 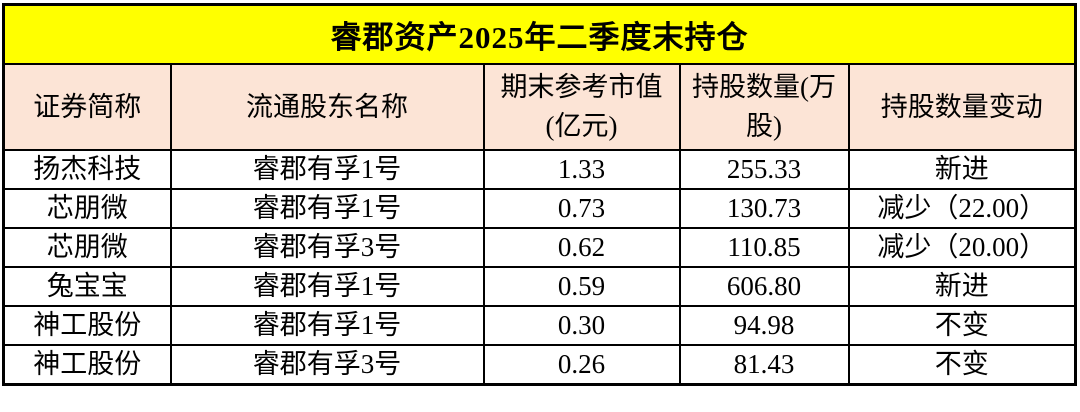 What do you see at coordinates (581, 208) in the screenshot?
I see `market-value-cell: 0.73` at bounding box center [581, 208].